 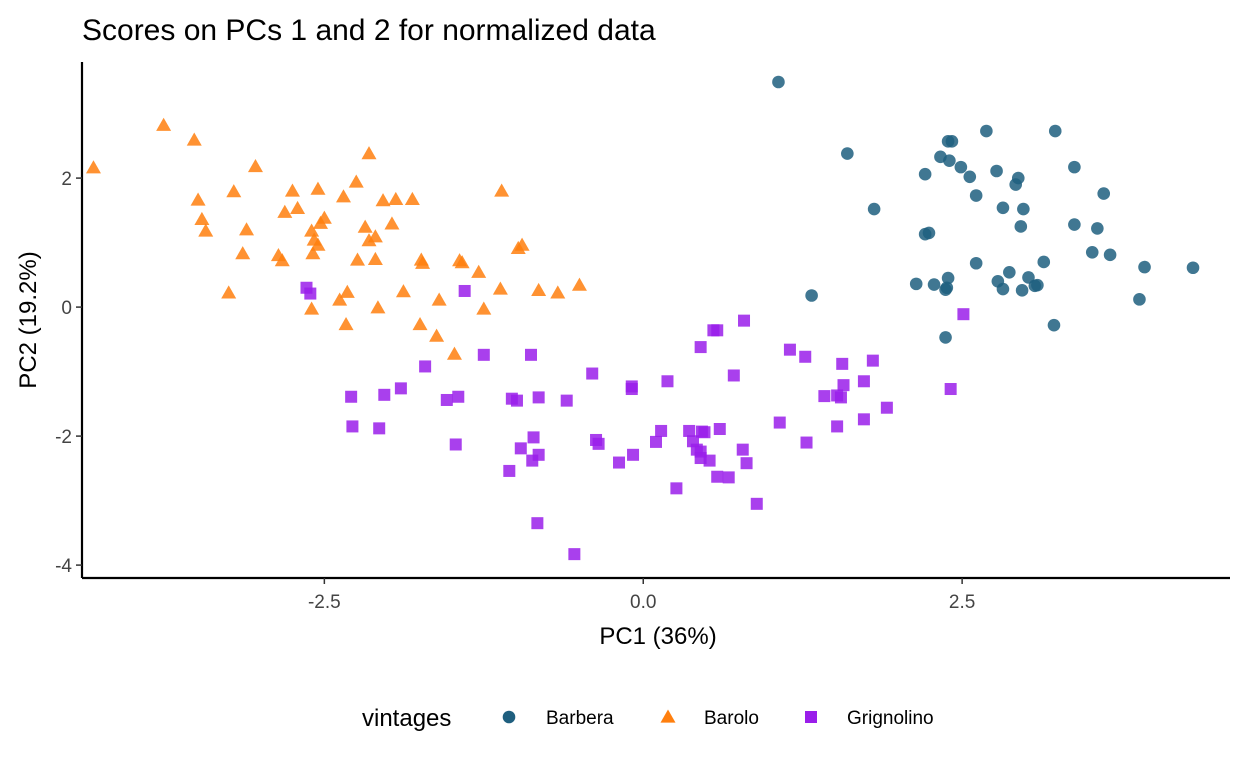 I want to click on y-tick-label: 0, so click(x=66, y=308).